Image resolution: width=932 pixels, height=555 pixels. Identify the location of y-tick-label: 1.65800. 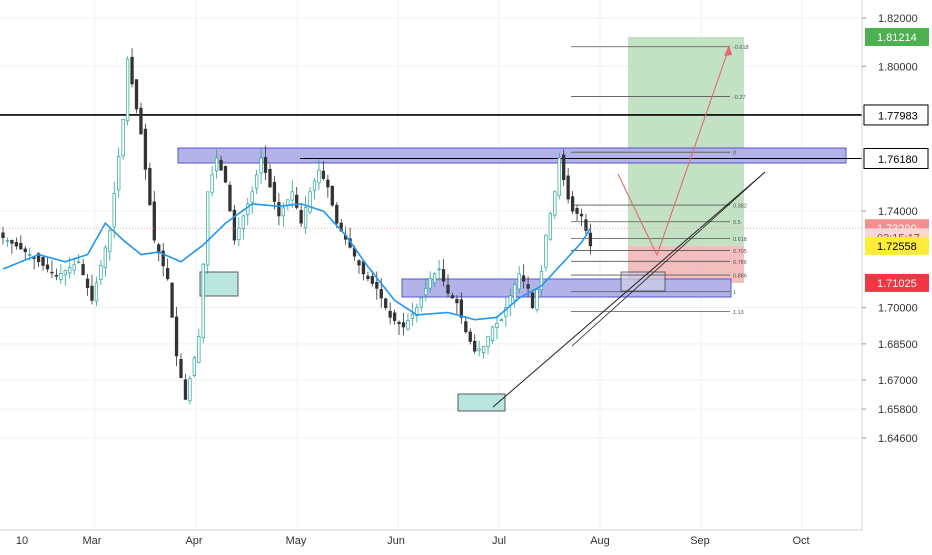
(898, 410).